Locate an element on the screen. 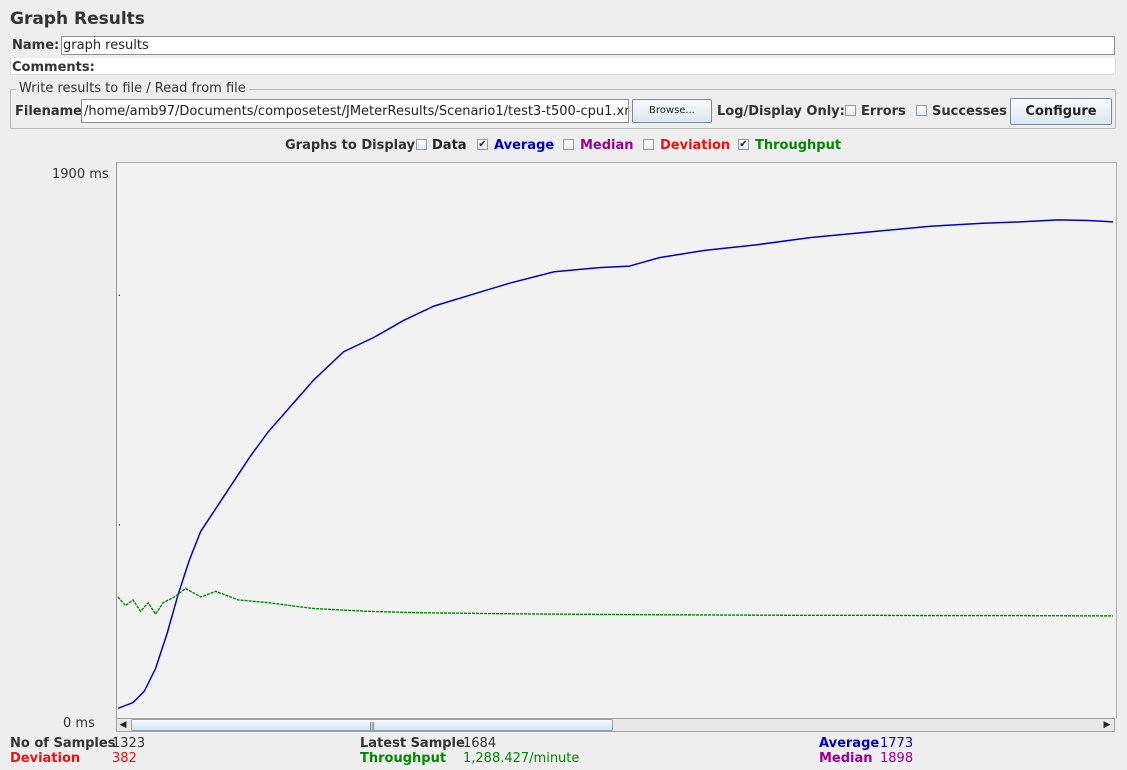 The image size is (1127, 770). median-stat-label: Median is located at coordinates (846, 758).